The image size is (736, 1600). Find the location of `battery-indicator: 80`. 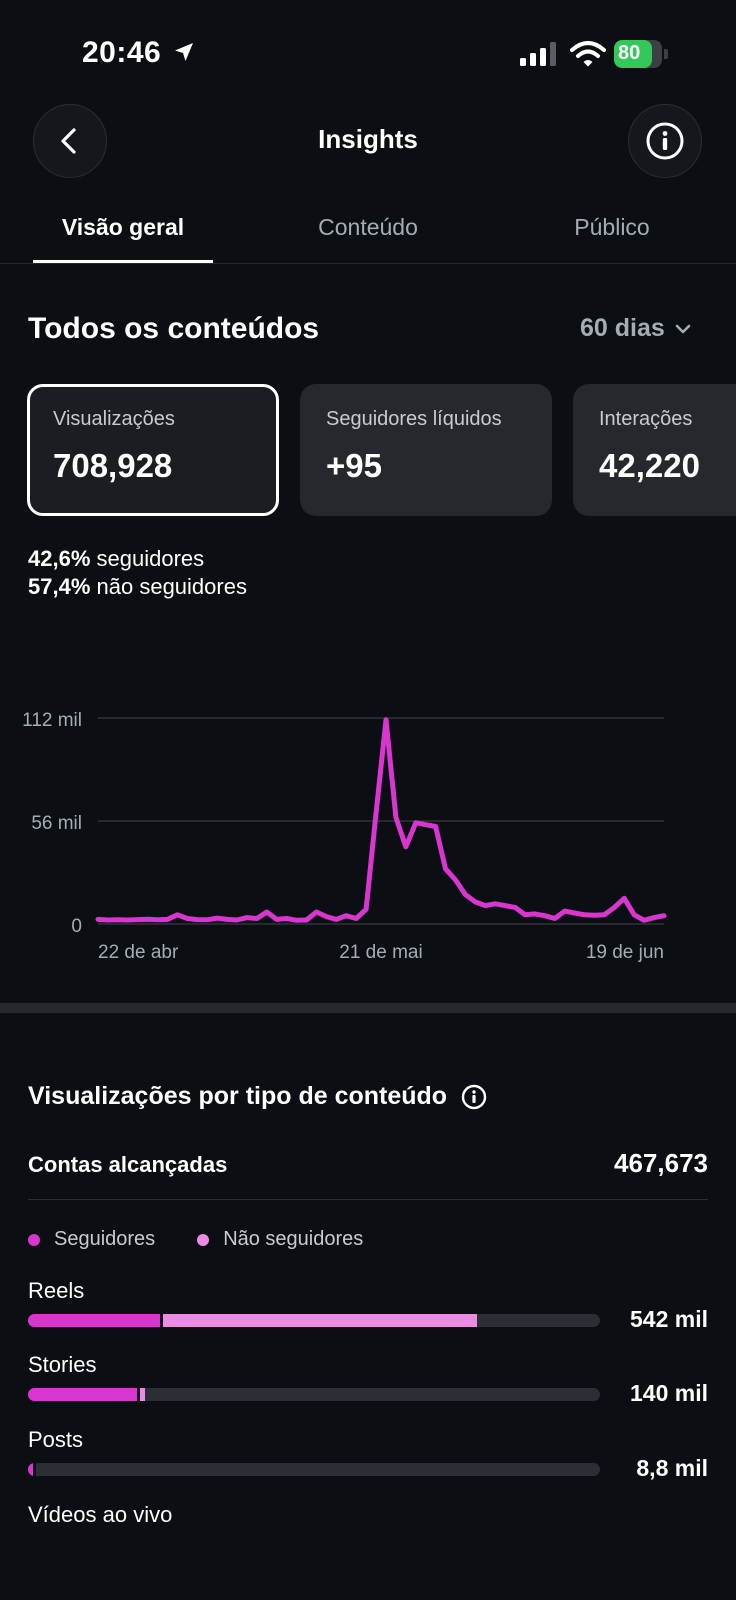

battery-indicator: 80 is located at coordinates (641, 54).